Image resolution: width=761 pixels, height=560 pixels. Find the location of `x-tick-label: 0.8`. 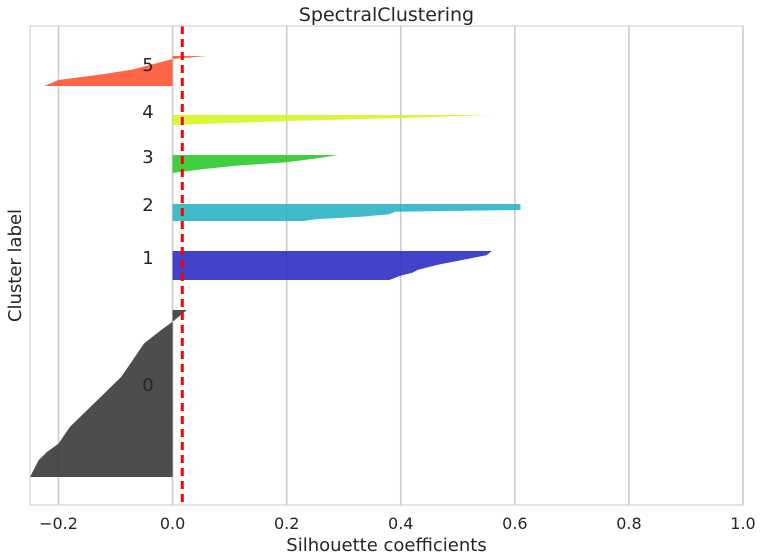

x-tick-label: 0.8 is located at coordinates (628, 523).